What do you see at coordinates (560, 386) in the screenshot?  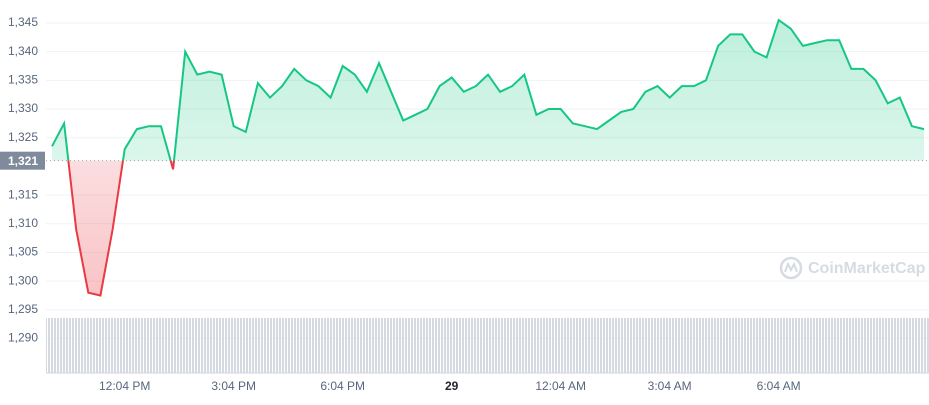 I see `x-tick-label: 12:04 AM` at bounding box center [560, 386].